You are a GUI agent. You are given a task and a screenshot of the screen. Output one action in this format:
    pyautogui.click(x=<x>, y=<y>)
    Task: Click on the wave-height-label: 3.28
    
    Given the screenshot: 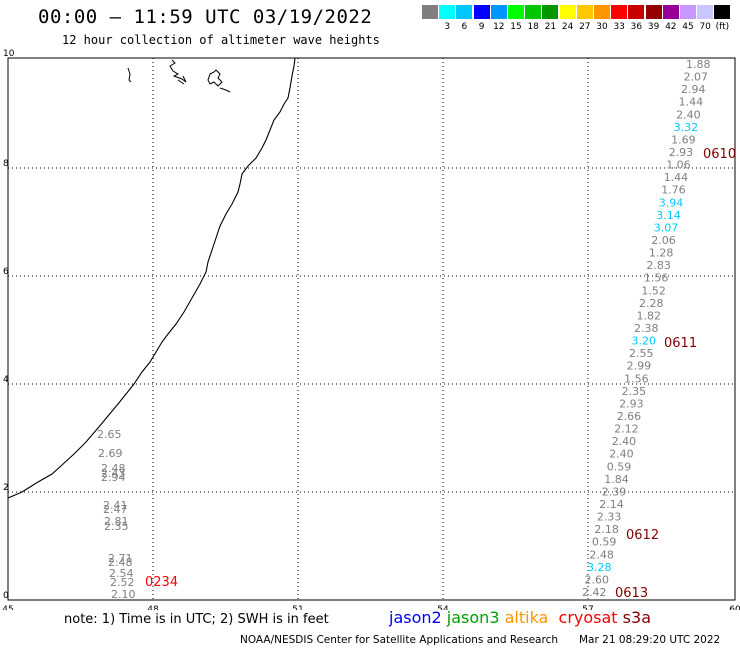 What is the action you would take?
    pyautogui.click(x=599, y=567)
    